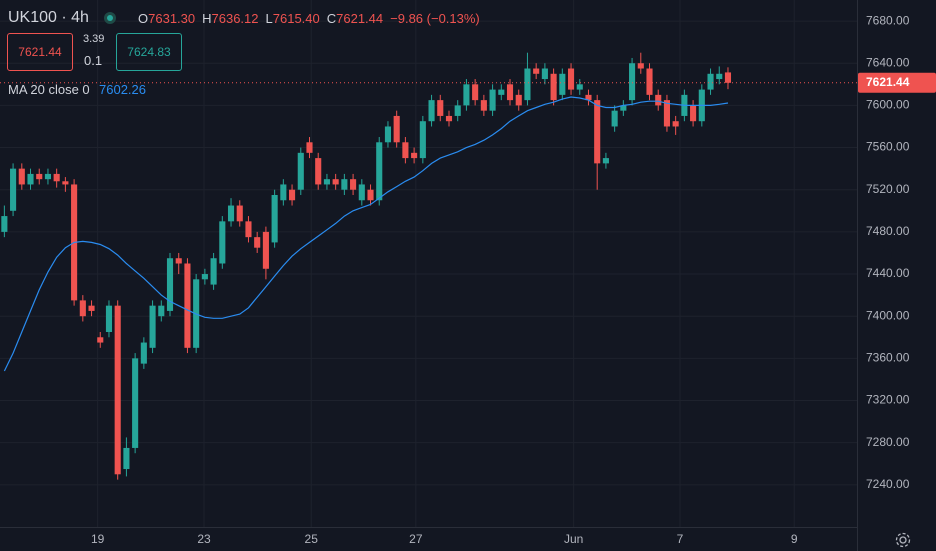  I want to click on symbol-title: UK100 · 4h, so click(48, 17).